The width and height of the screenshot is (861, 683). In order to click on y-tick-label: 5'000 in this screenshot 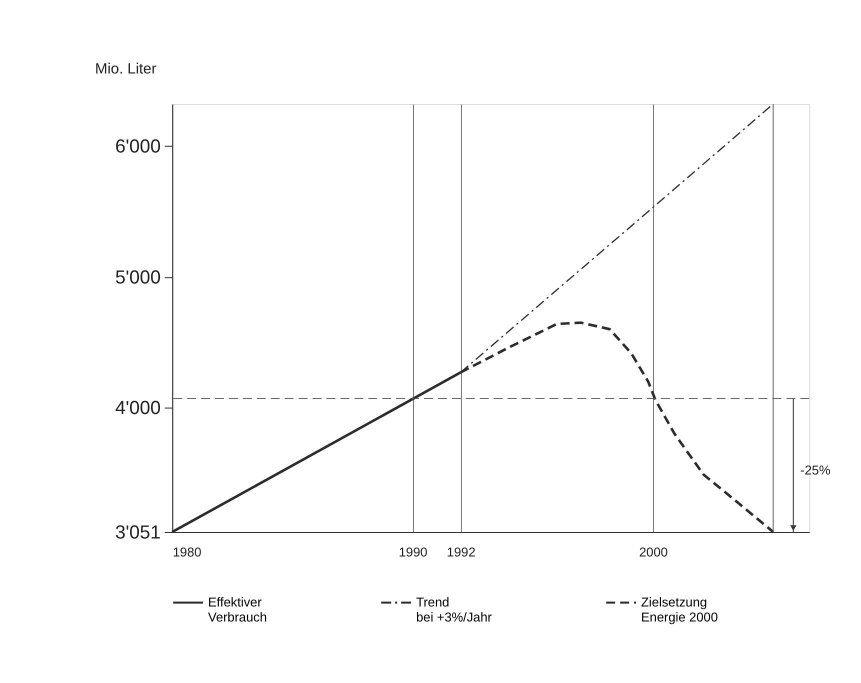, I will do `click(138, 277)`.